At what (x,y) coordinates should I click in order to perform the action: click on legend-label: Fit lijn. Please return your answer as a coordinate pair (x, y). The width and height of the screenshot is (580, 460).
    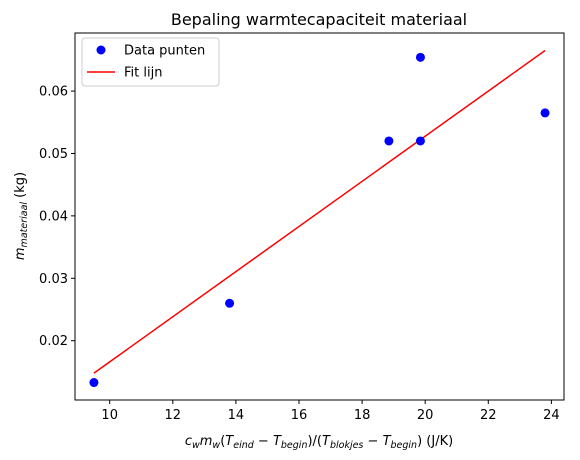
    Looking at the image, I should click on (143, 73).